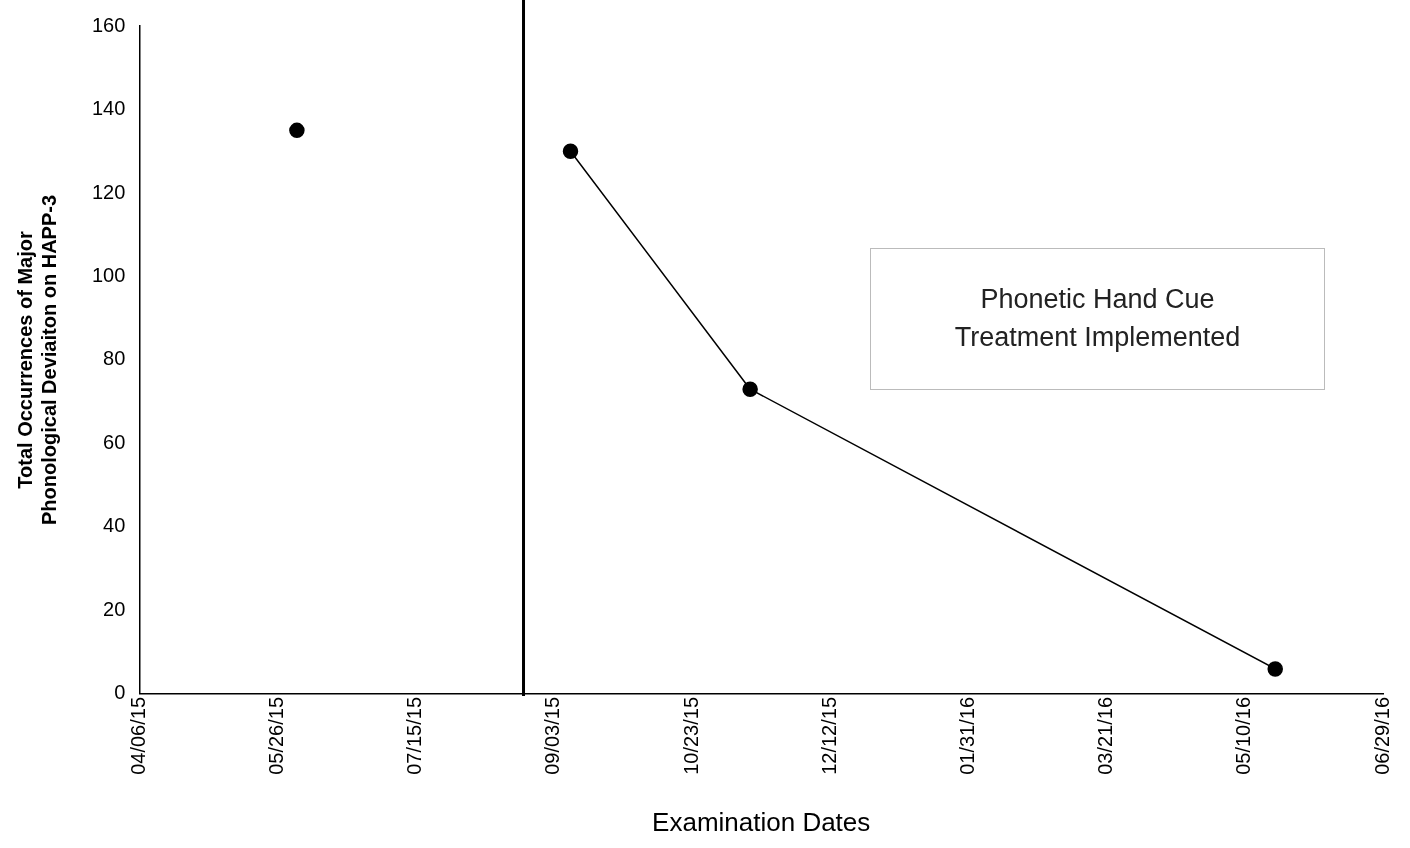 The image size is (1410, 848). What do you see at coordinates (108, 191) in the screenshot?
I see `y-tick-label: 120` at bounding box center [108, 191].